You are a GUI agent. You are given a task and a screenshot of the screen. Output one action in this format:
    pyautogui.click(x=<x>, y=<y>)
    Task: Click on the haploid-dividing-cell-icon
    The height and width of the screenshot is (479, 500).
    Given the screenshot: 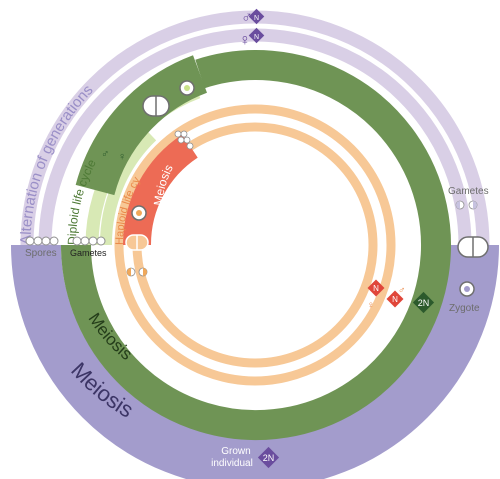 What is the action you would take?
    pyautogui.click(x=137, y=242)
    